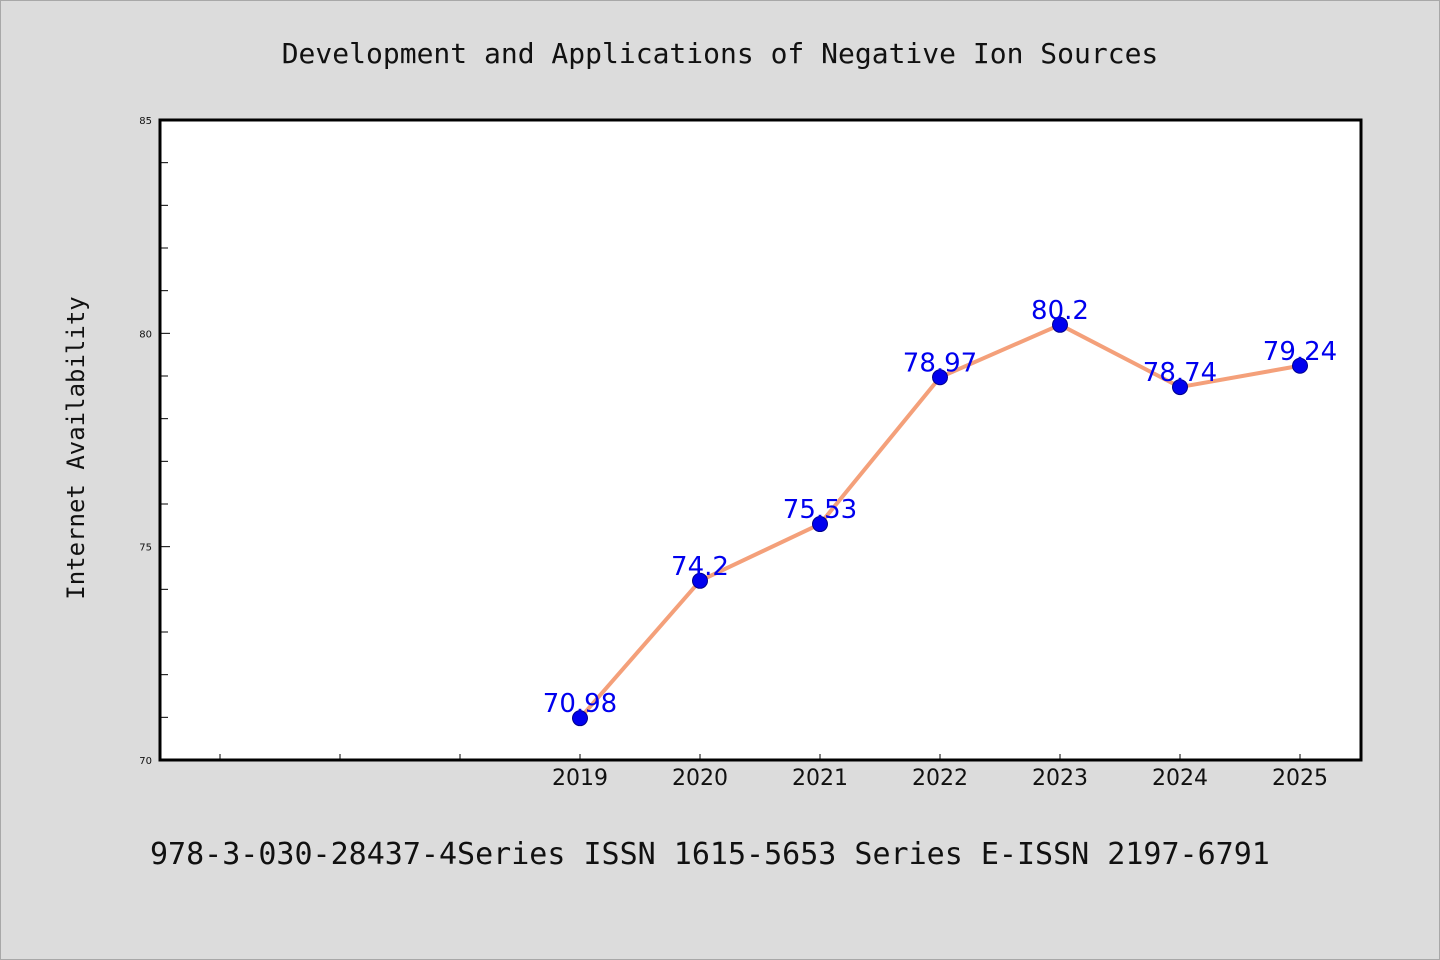  I want to click on y-axis-label: Internet Availability, so click(76, 447).